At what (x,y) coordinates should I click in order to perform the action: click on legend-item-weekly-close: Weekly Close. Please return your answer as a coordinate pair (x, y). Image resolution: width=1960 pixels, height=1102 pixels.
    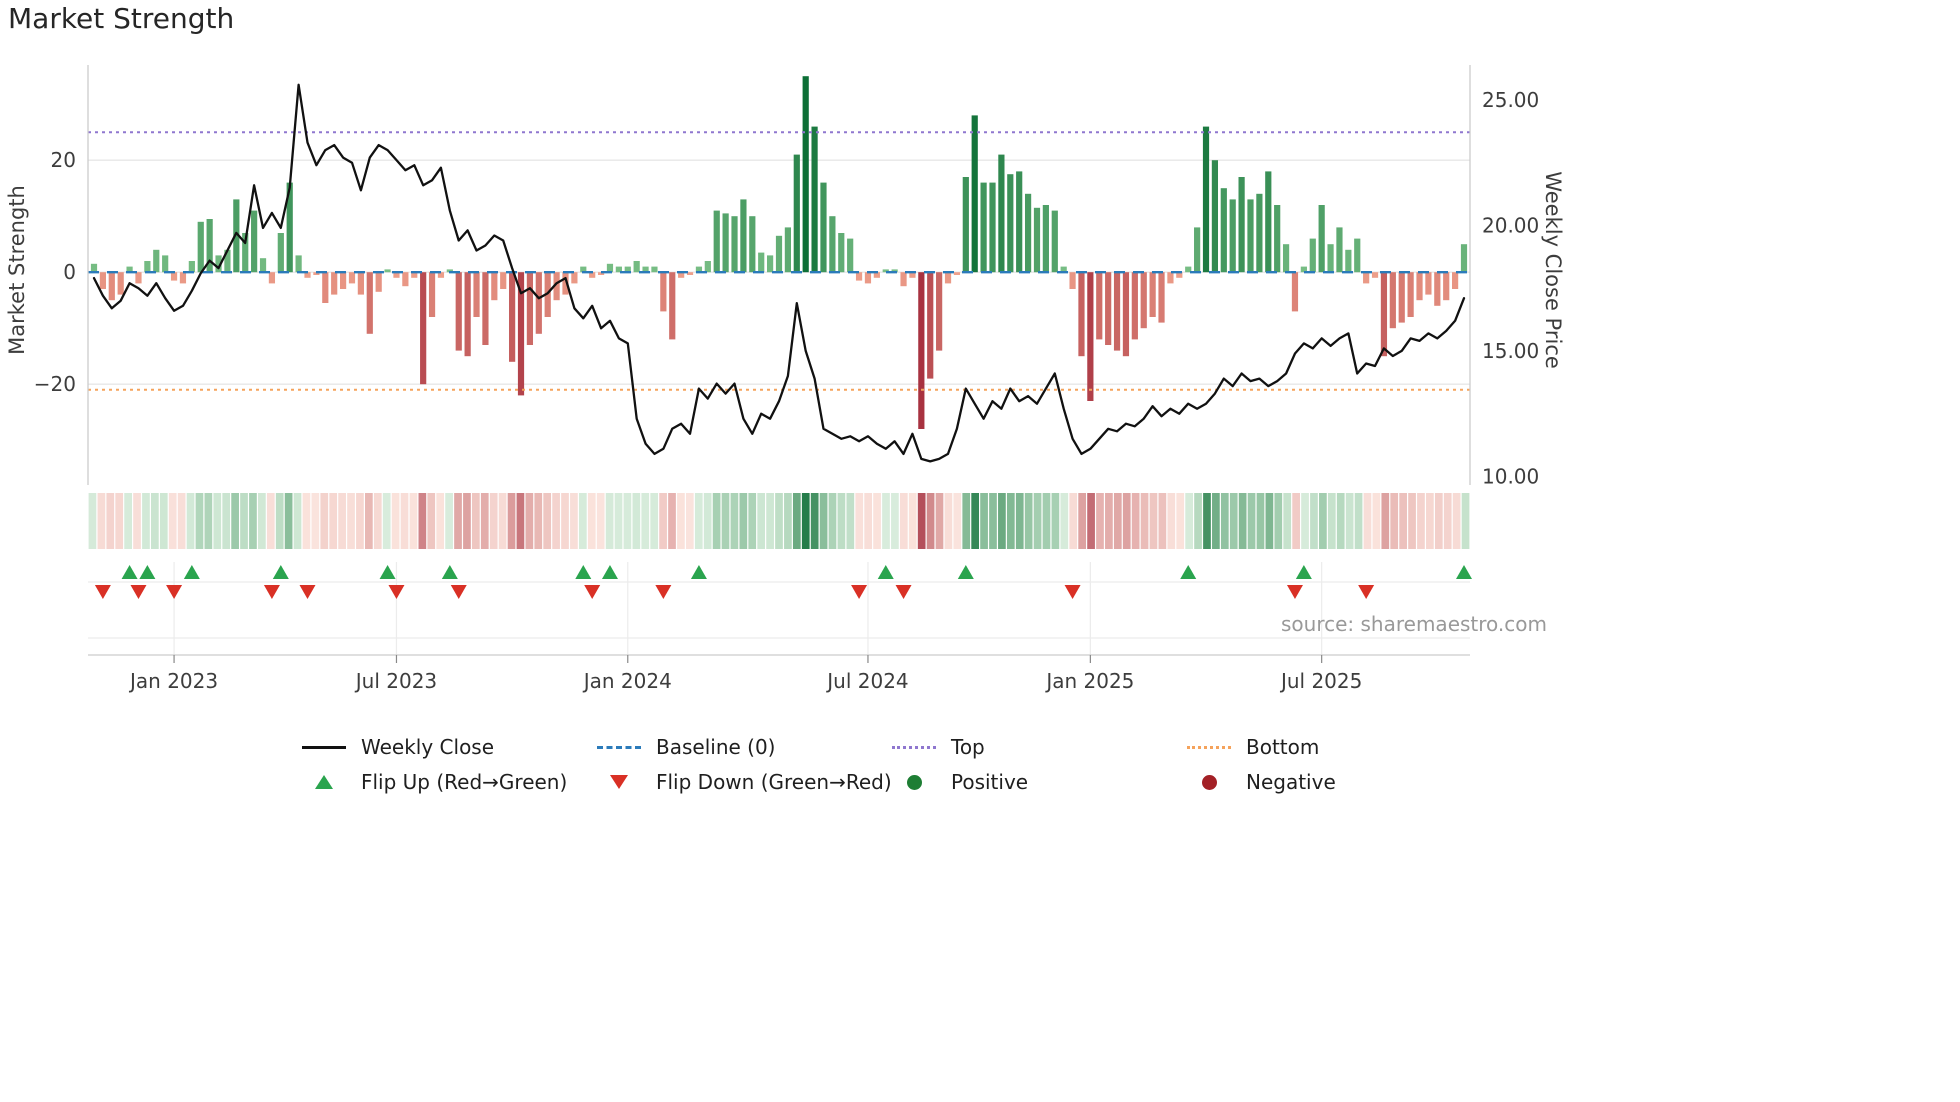
    Looking at the image, I should click on (447, 747).